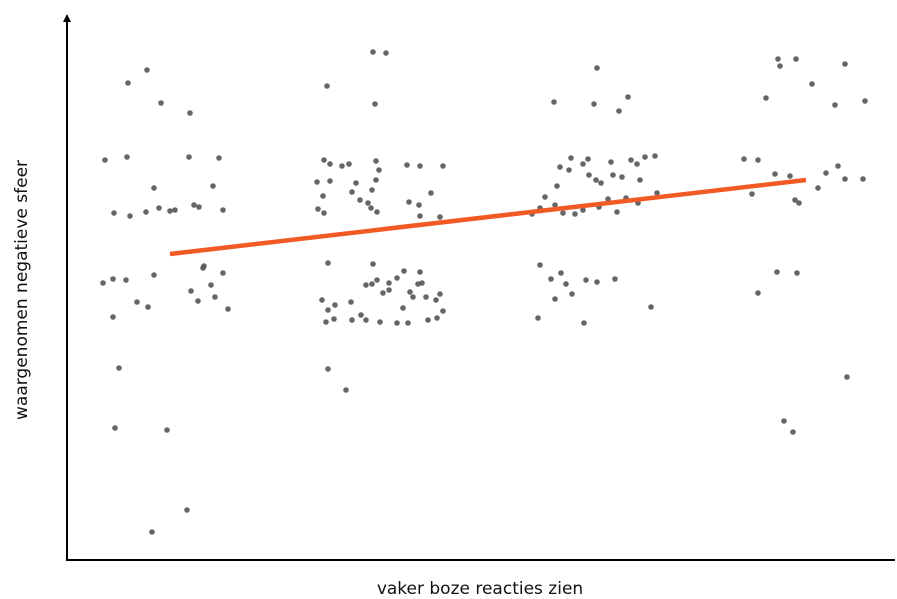 The height and width of the screenshot is (599, 897). I want to click on trend-line, so click(488, 217).